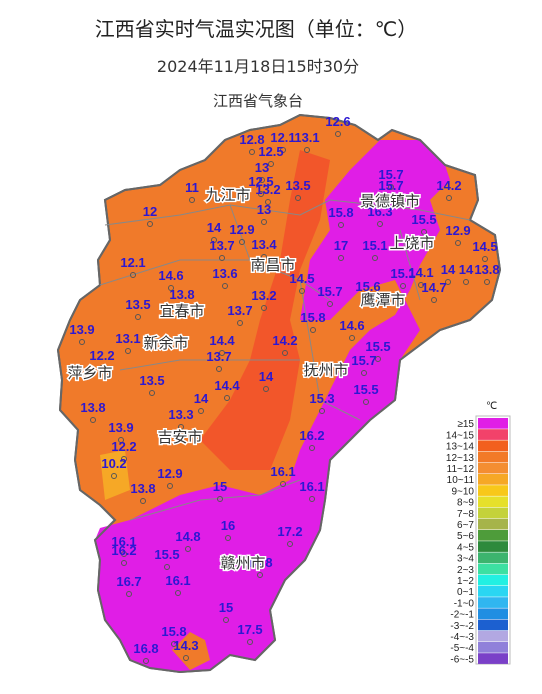 The image size is (542, 694). What do you see at coordinates (192, 187) in the screenshot?
I see `station-value: 11` at bounding box center [192, 187].